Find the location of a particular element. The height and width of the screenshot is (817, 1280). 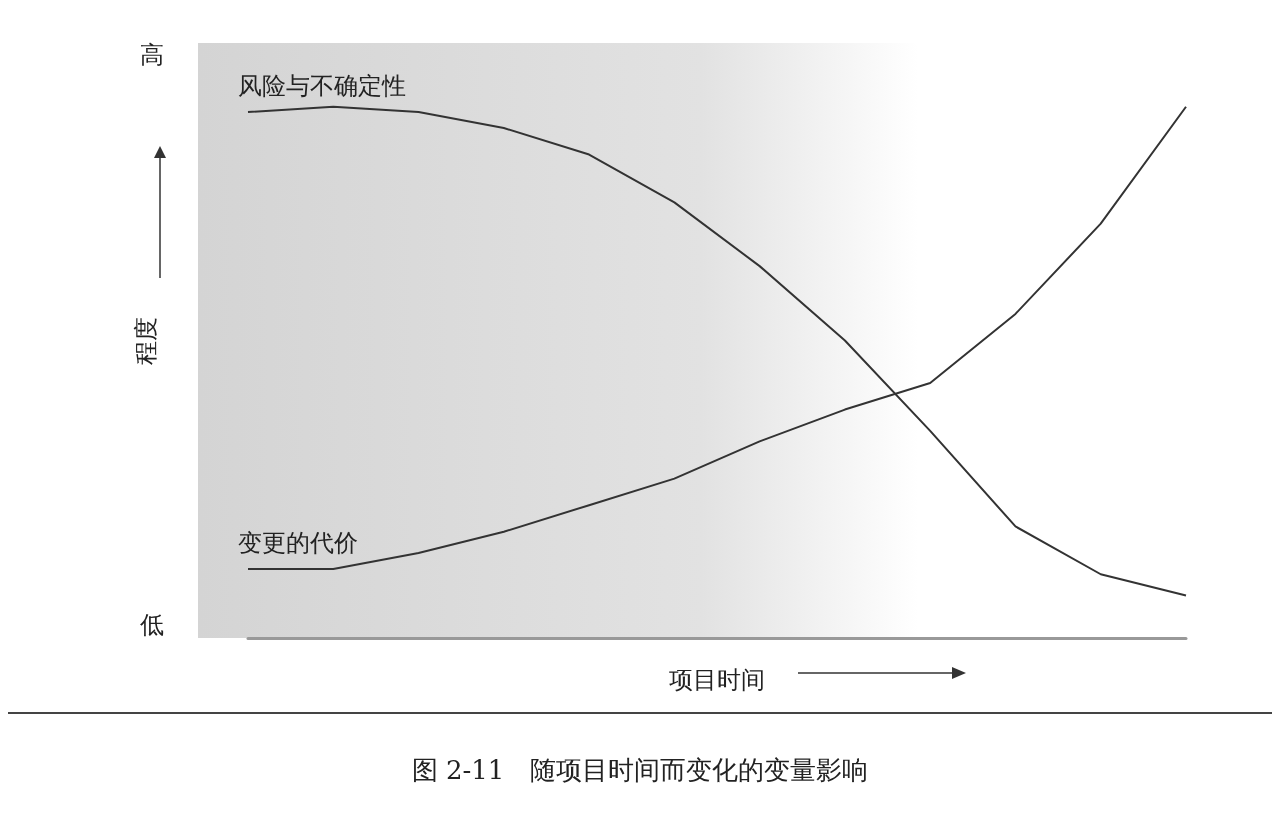

text: 高 is located at coordinates (152, 55).